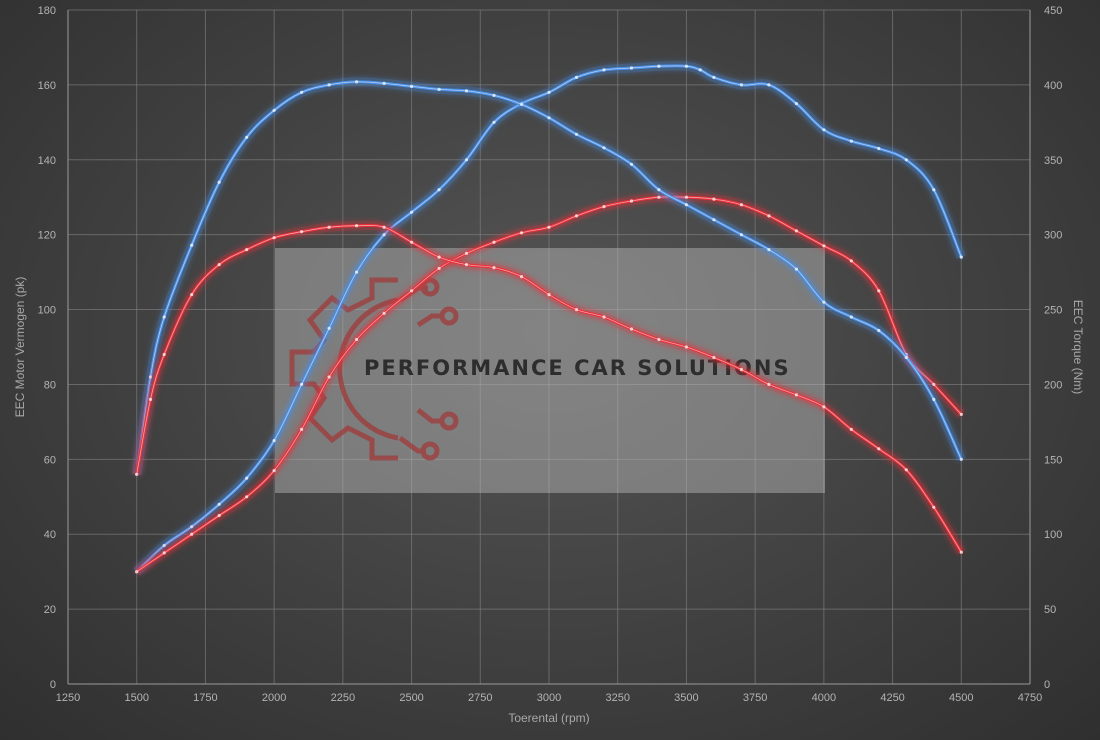  Describe the element at coordinates (20, 347) in the screenshot. I see `y-axis-left-title: EEC Motor Vermogen (pk)` at that location.